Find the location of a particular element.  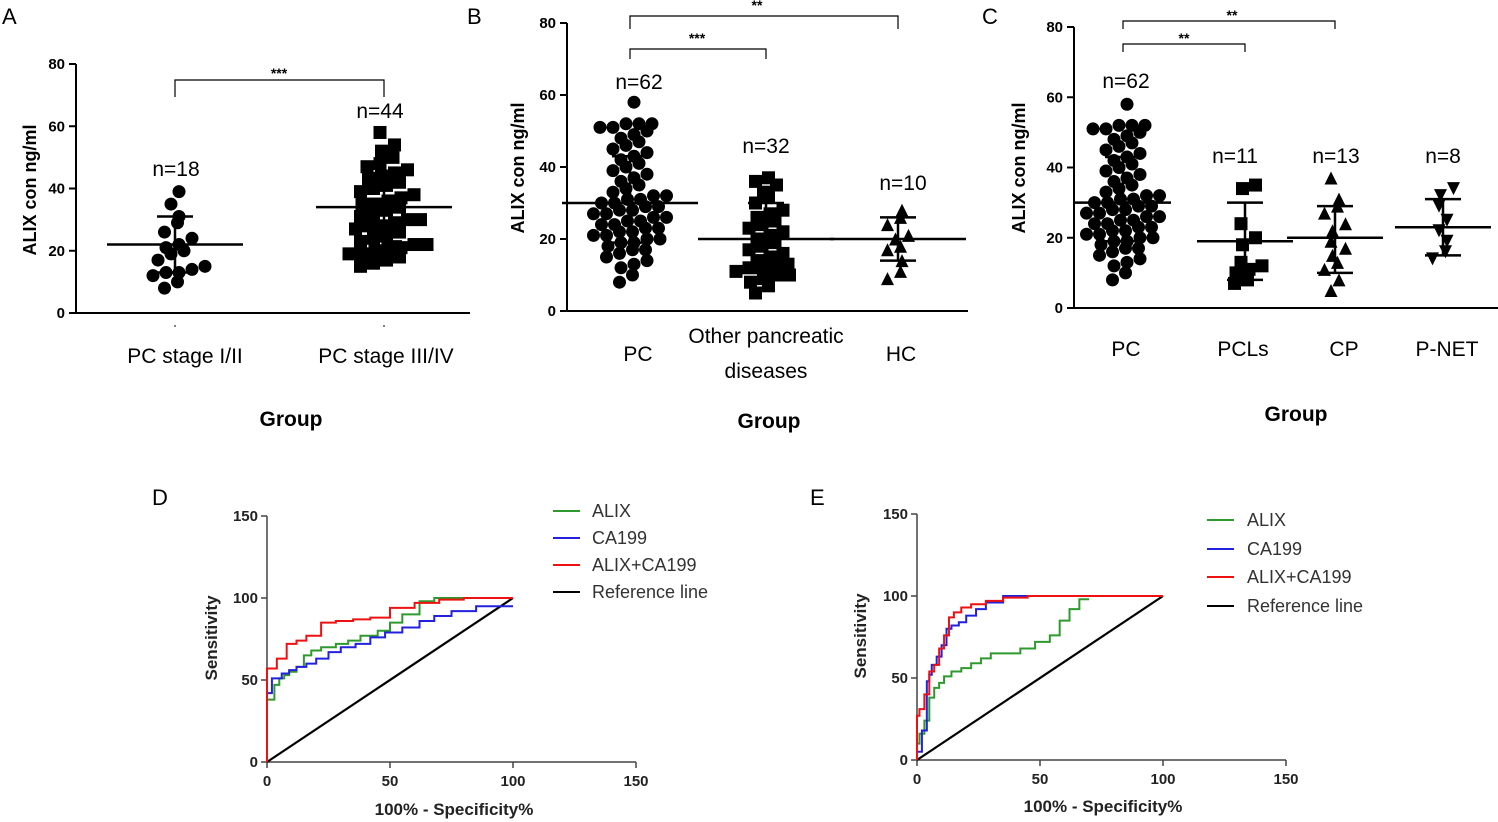

panel-b-n-label-2: n=32 is located at coordinates (765, 146).